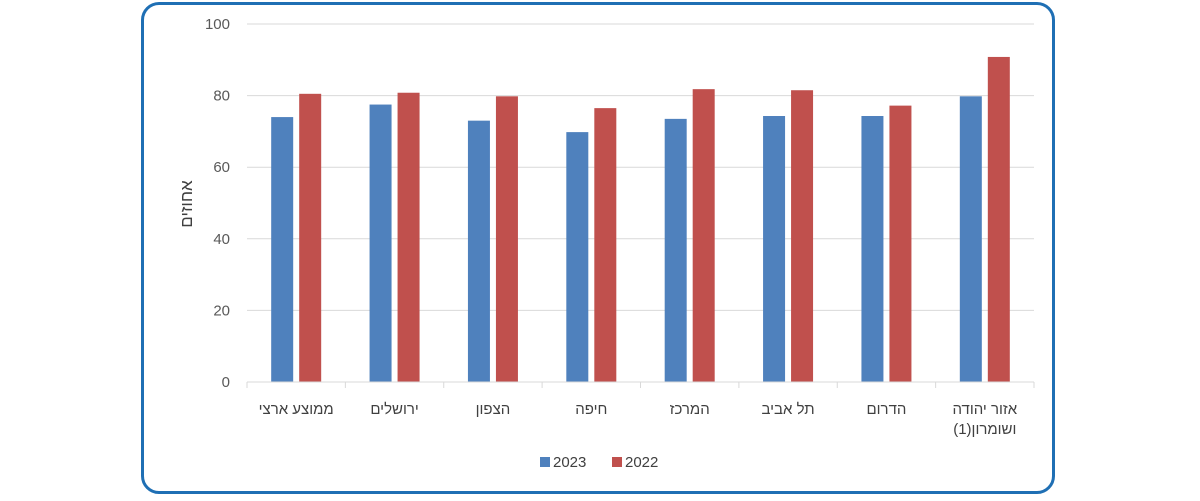 The image size is (1200, 501). I want to click on y-tick-label: 80, so click(221, 96).